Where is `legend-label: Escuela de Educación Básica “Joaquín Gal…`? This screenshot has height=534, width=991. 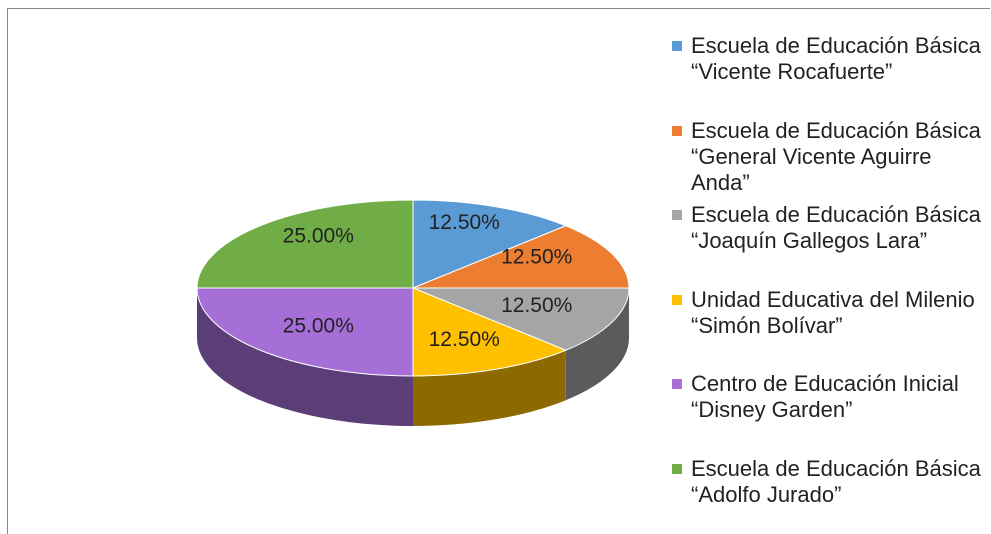
legend-label: Escuela de Educación Básica “Joaquín Gal… is located at coordinates (836, 227).